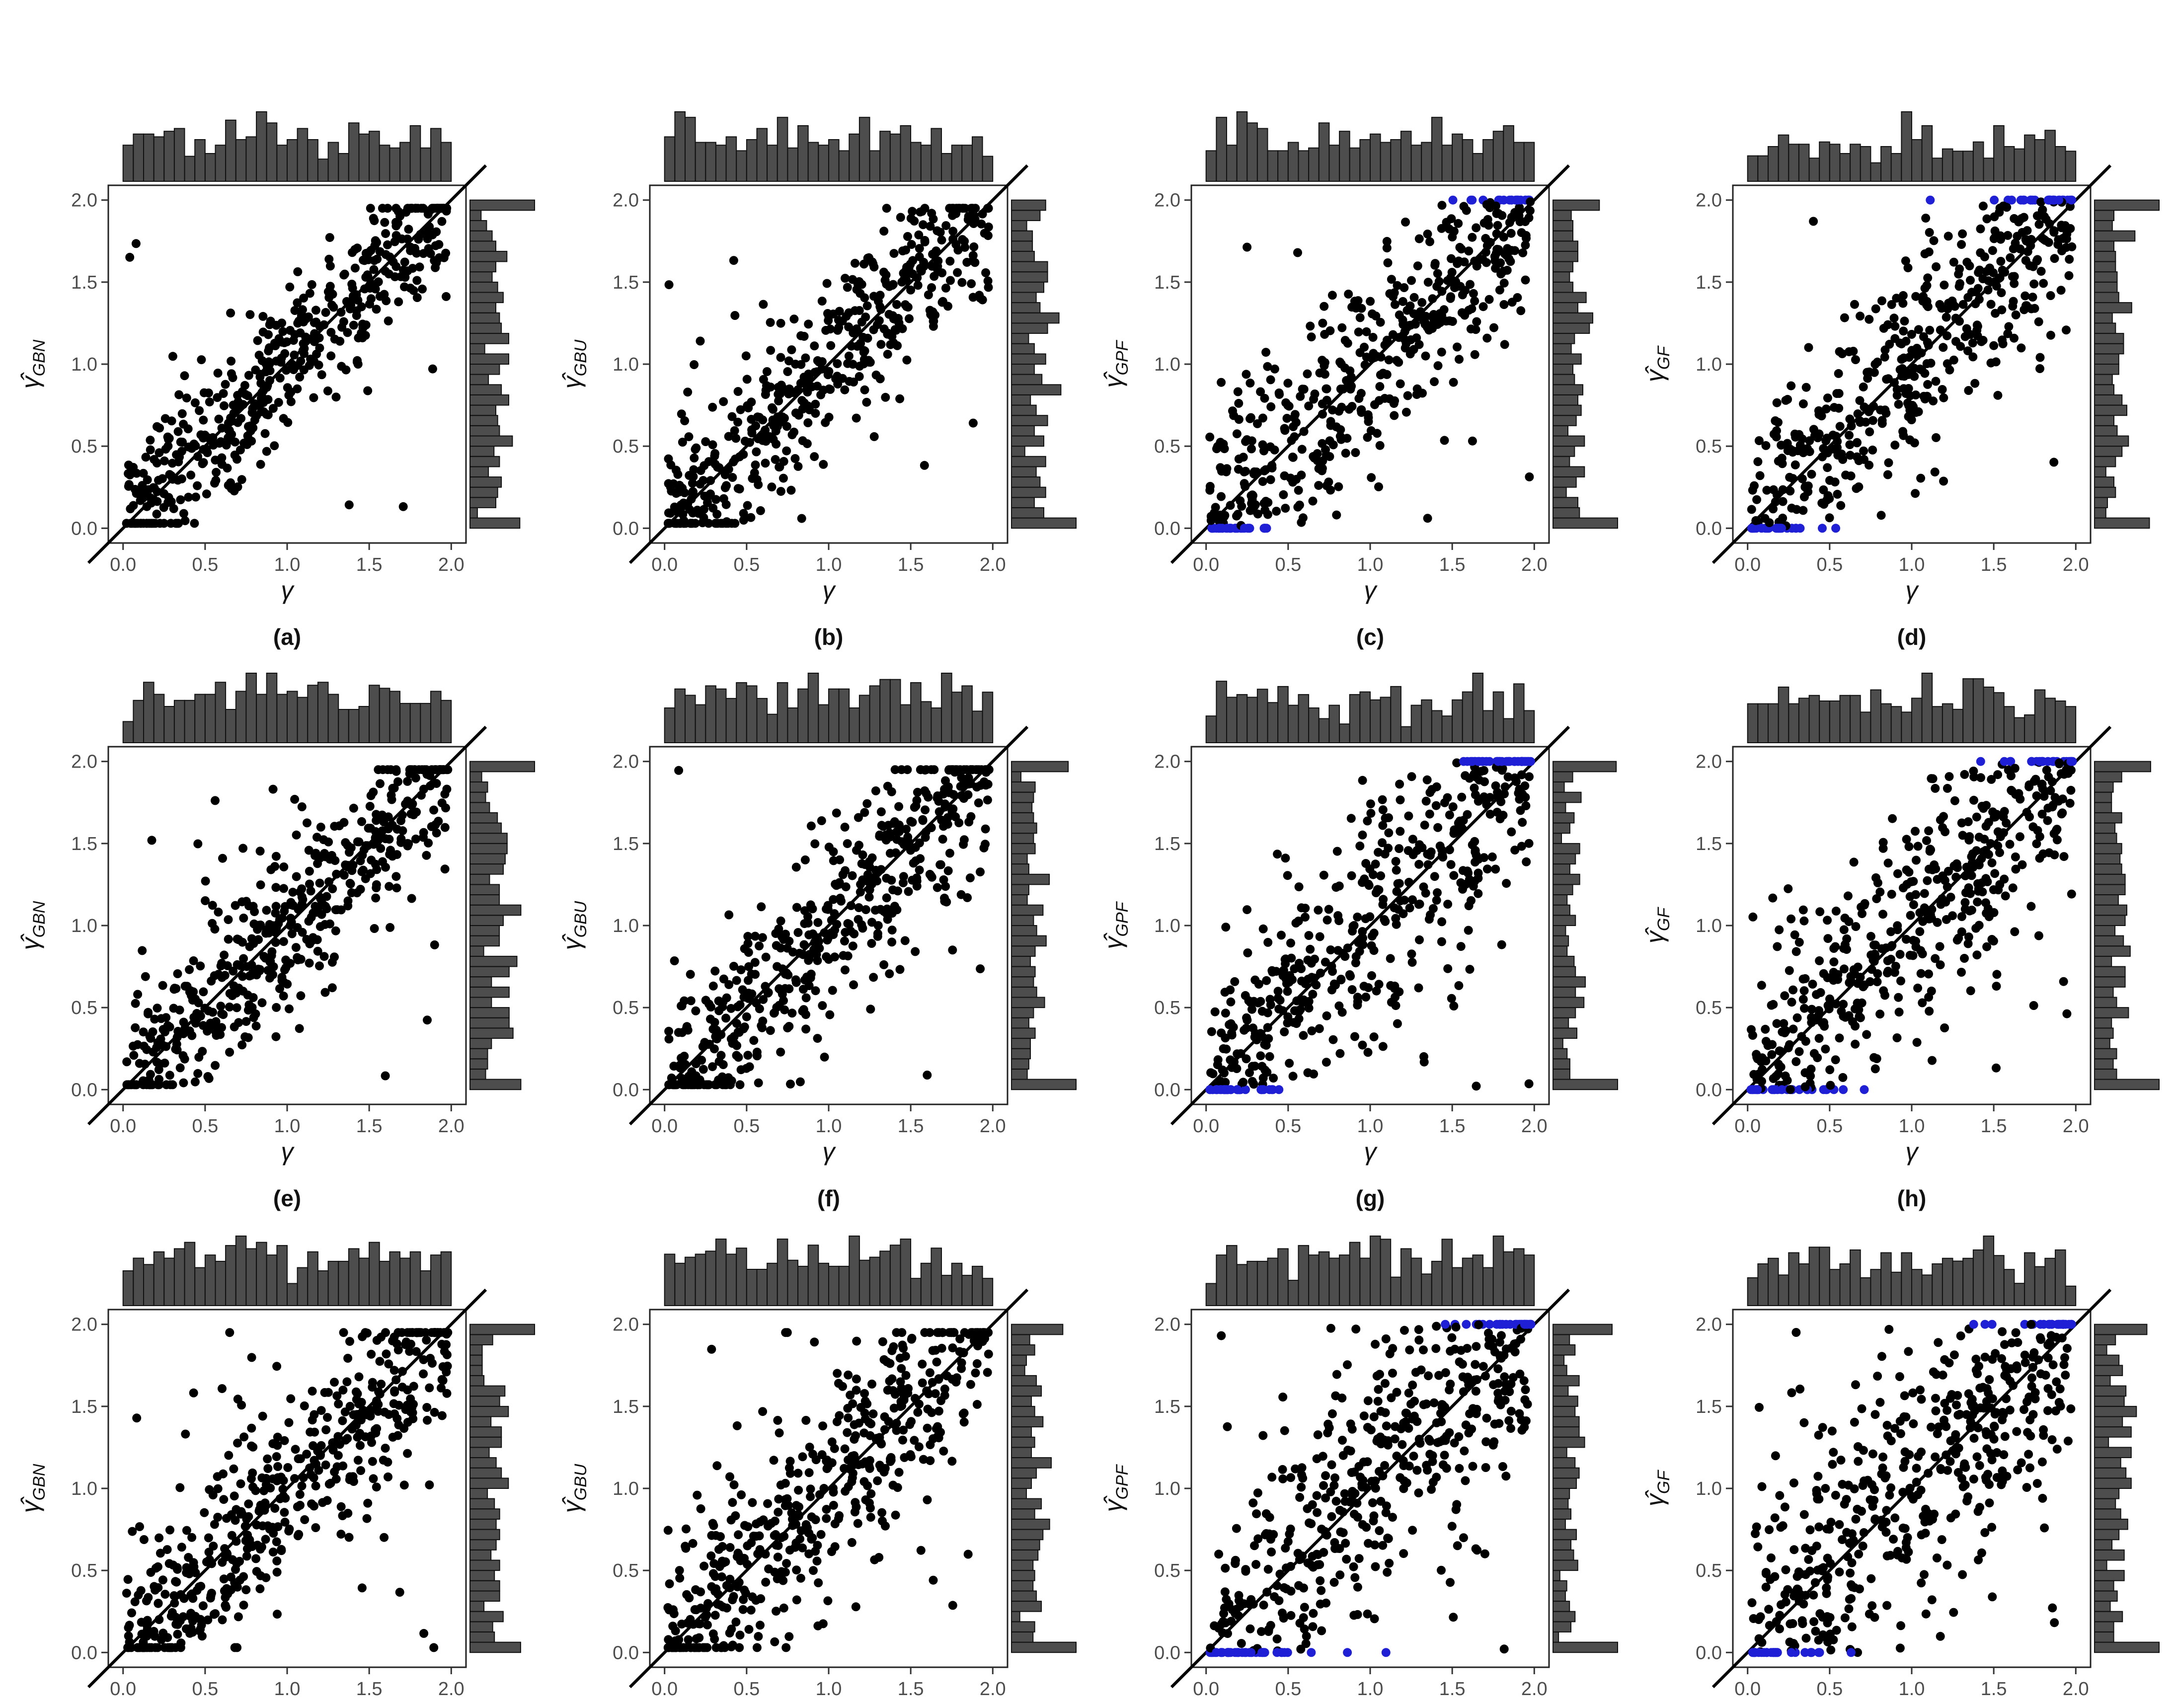  I want to click on y-tick-label: 2.0, so click(1709, 762).